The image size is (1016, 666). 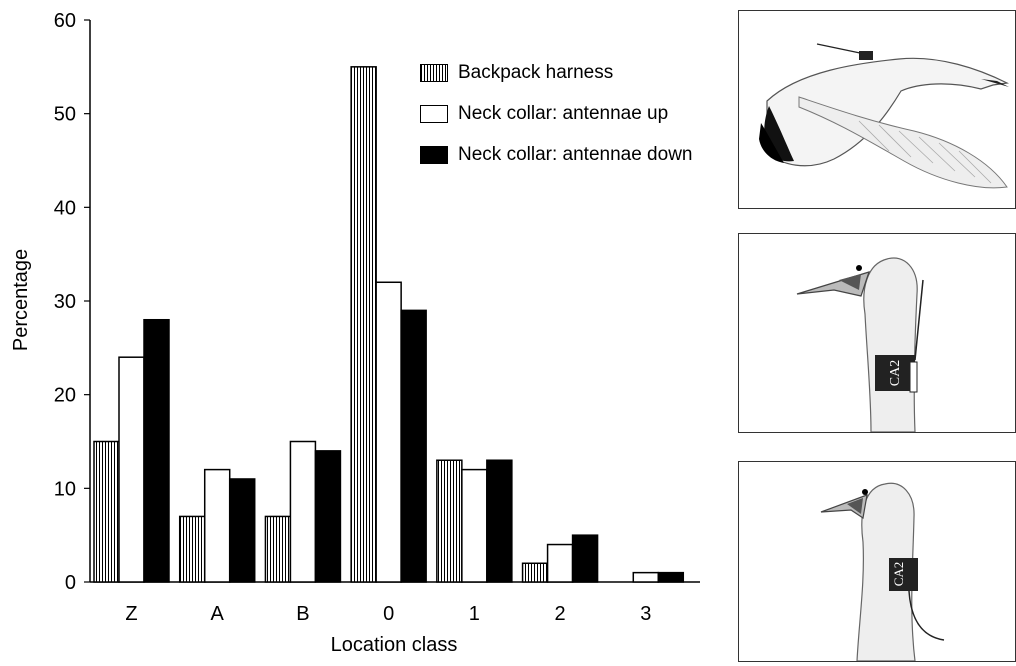 I want to click on x-tick-label: 2, so click(x=560, y=614).